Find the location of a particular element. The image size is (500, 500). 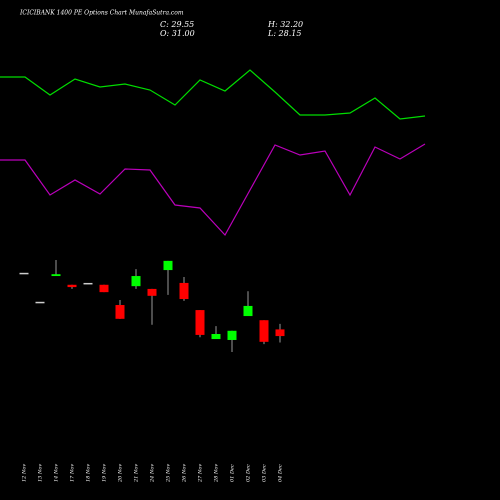

x-tick-label: 26 Nov is located at coordinates (185, 473).